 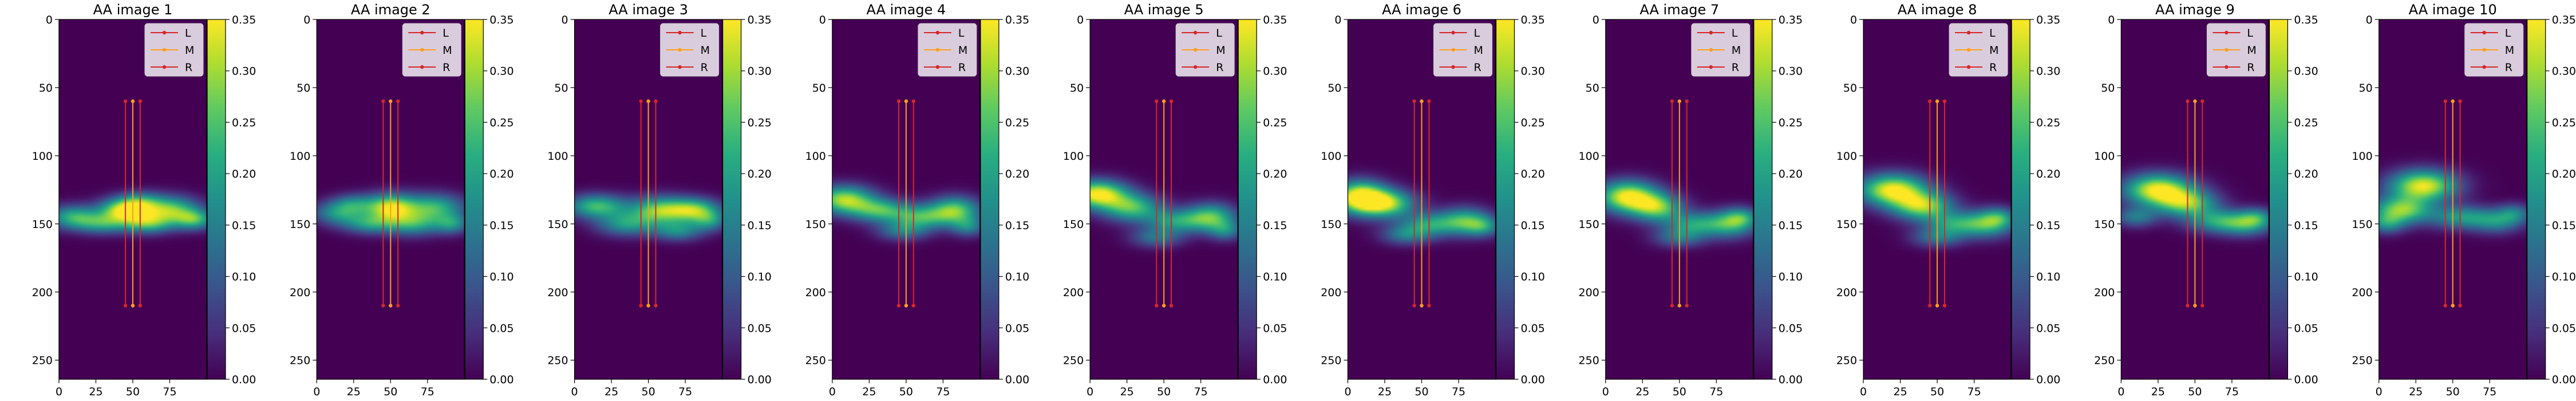 What do you see at coordinates (2362, 292) in the screenshot?
I see `y-tick-label: 200` at bounding box center [2362, 292].